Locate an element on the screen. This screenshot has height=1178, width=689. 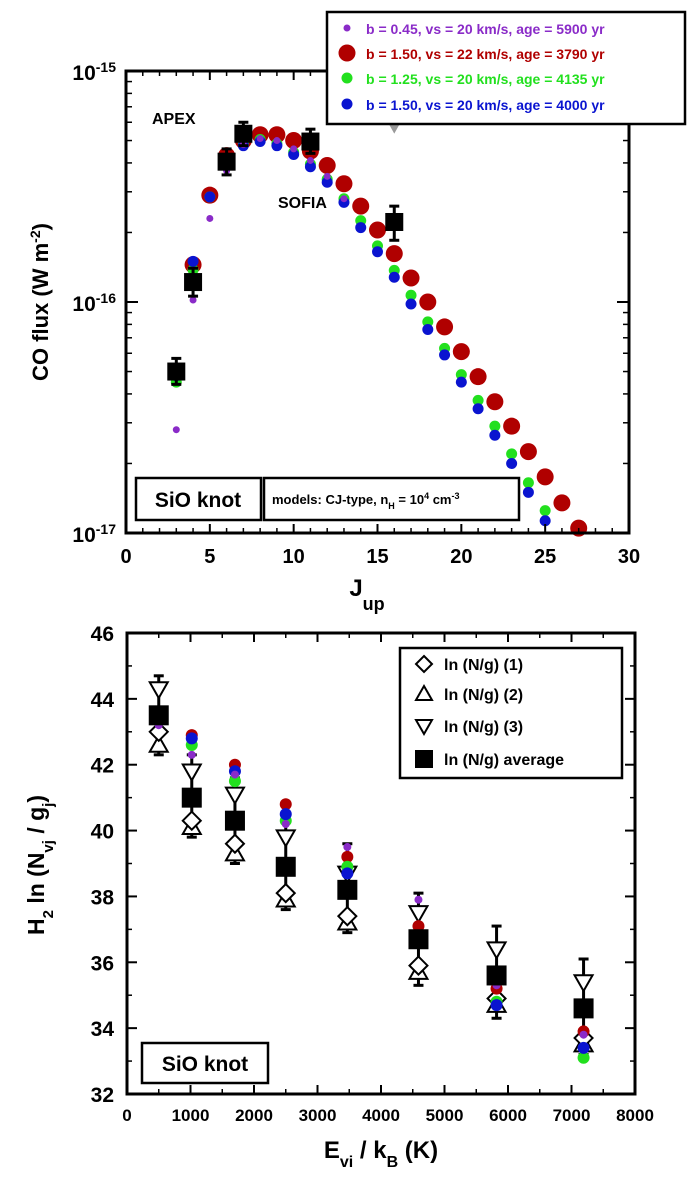
bottom-legend-label: ln (N/g) (2) is located at coordinates (483, 695).